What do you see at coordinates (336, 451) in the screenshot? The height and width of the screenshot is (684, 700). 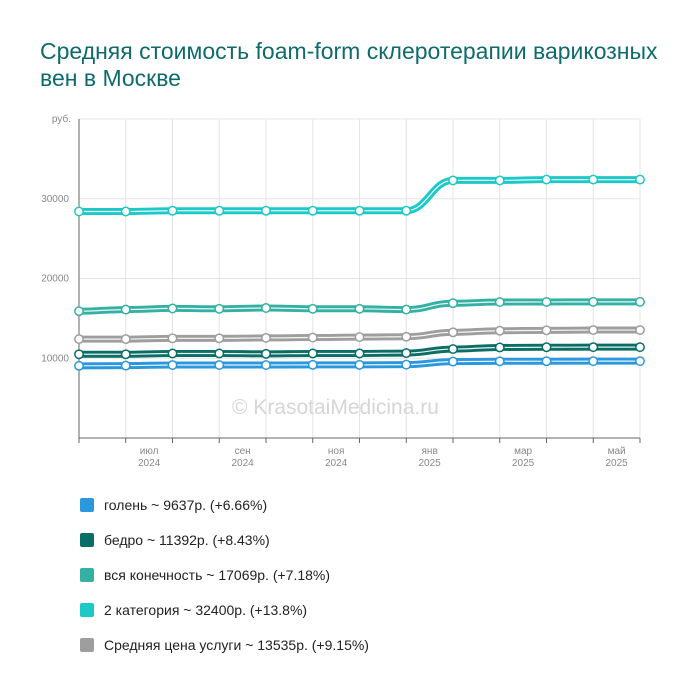 I see `x-tick-label-month: ноя` at bounding box center [336, 451].